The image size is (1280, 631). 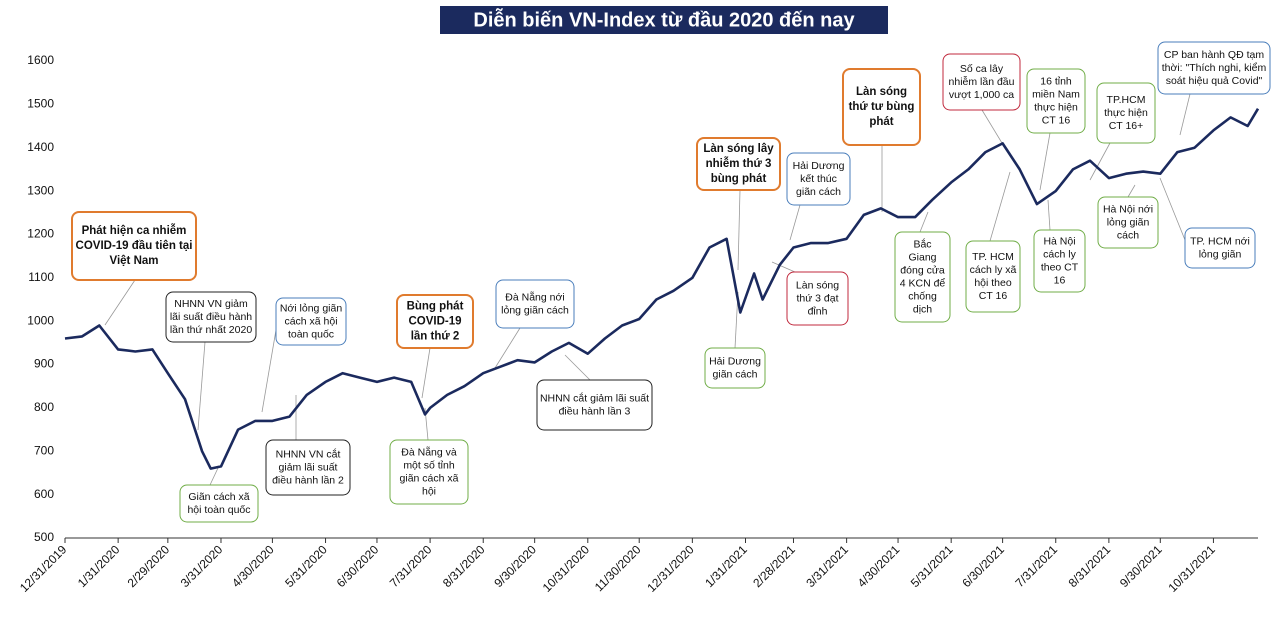 I want to click on x-tick-label: 10/31/2021, so click(x=1191, y=568).